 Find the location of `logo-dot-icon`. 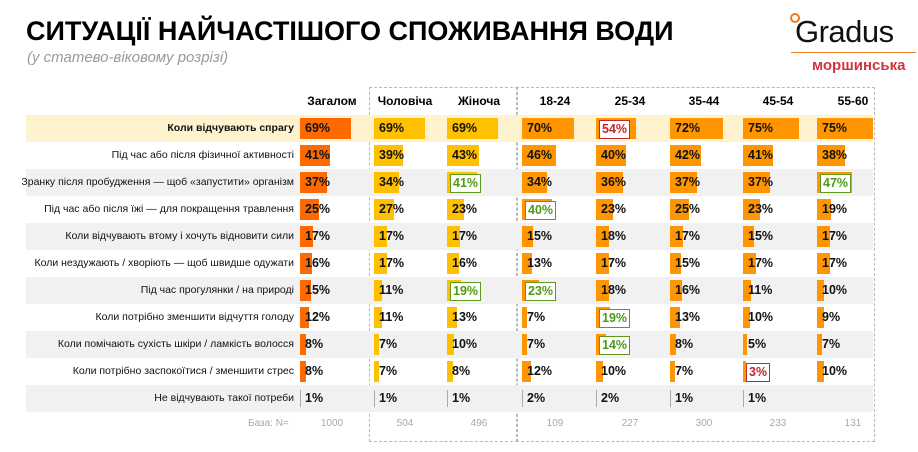

logo-dot-icon is located at coordinates (795, 18).